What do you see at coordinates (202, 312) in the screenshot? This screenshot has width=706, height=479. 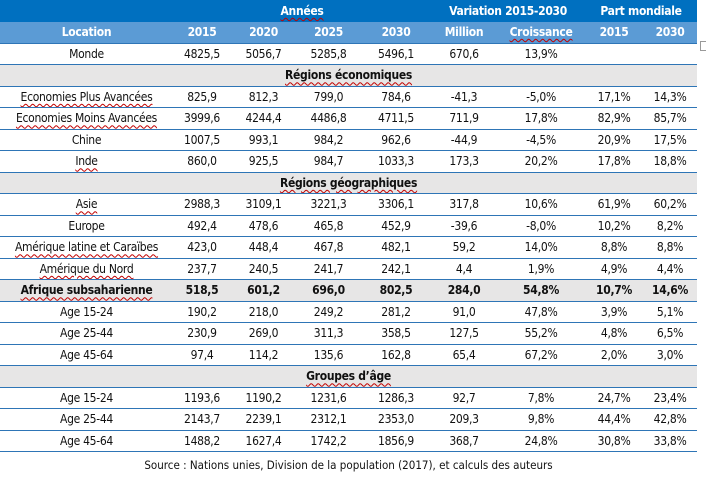 I see `cell-value: 190,2` at bounding box center [202, 312].